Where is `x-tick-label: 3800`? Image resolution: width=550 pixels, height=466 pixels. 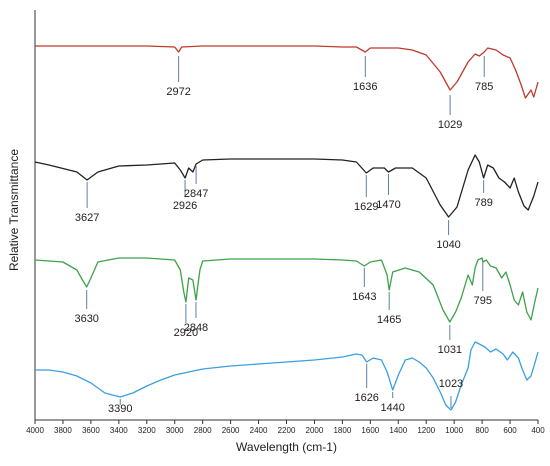
x-tick-label: 3800 is located at coordinates (63, 430).